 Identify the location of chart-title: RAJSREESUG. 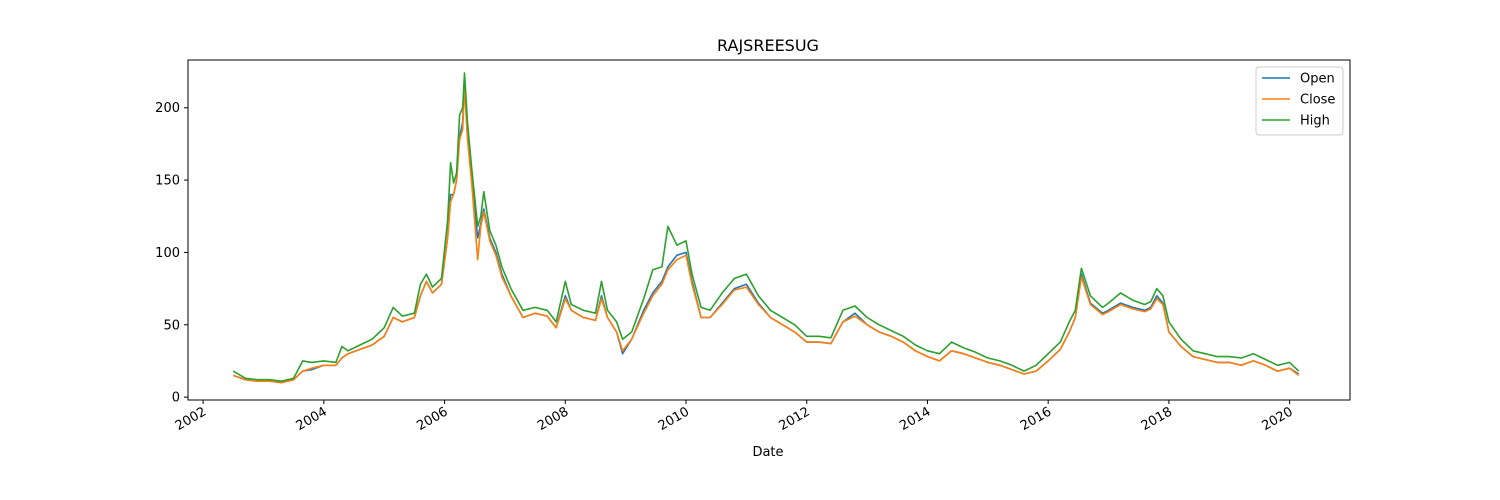
(768, 45).